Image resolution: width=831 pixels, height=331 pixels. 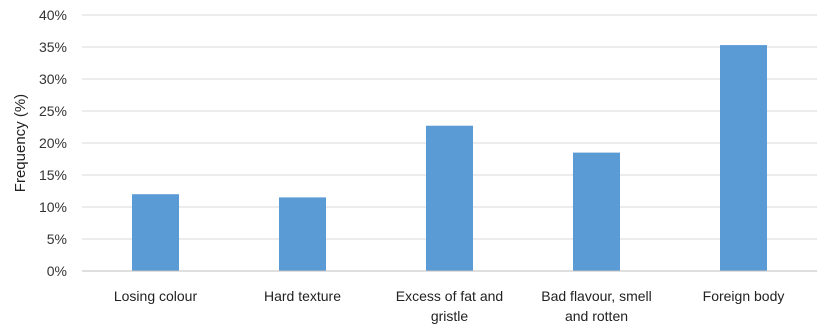 I want to click on y-tick-label: 5%, so click(x=57, y=239).